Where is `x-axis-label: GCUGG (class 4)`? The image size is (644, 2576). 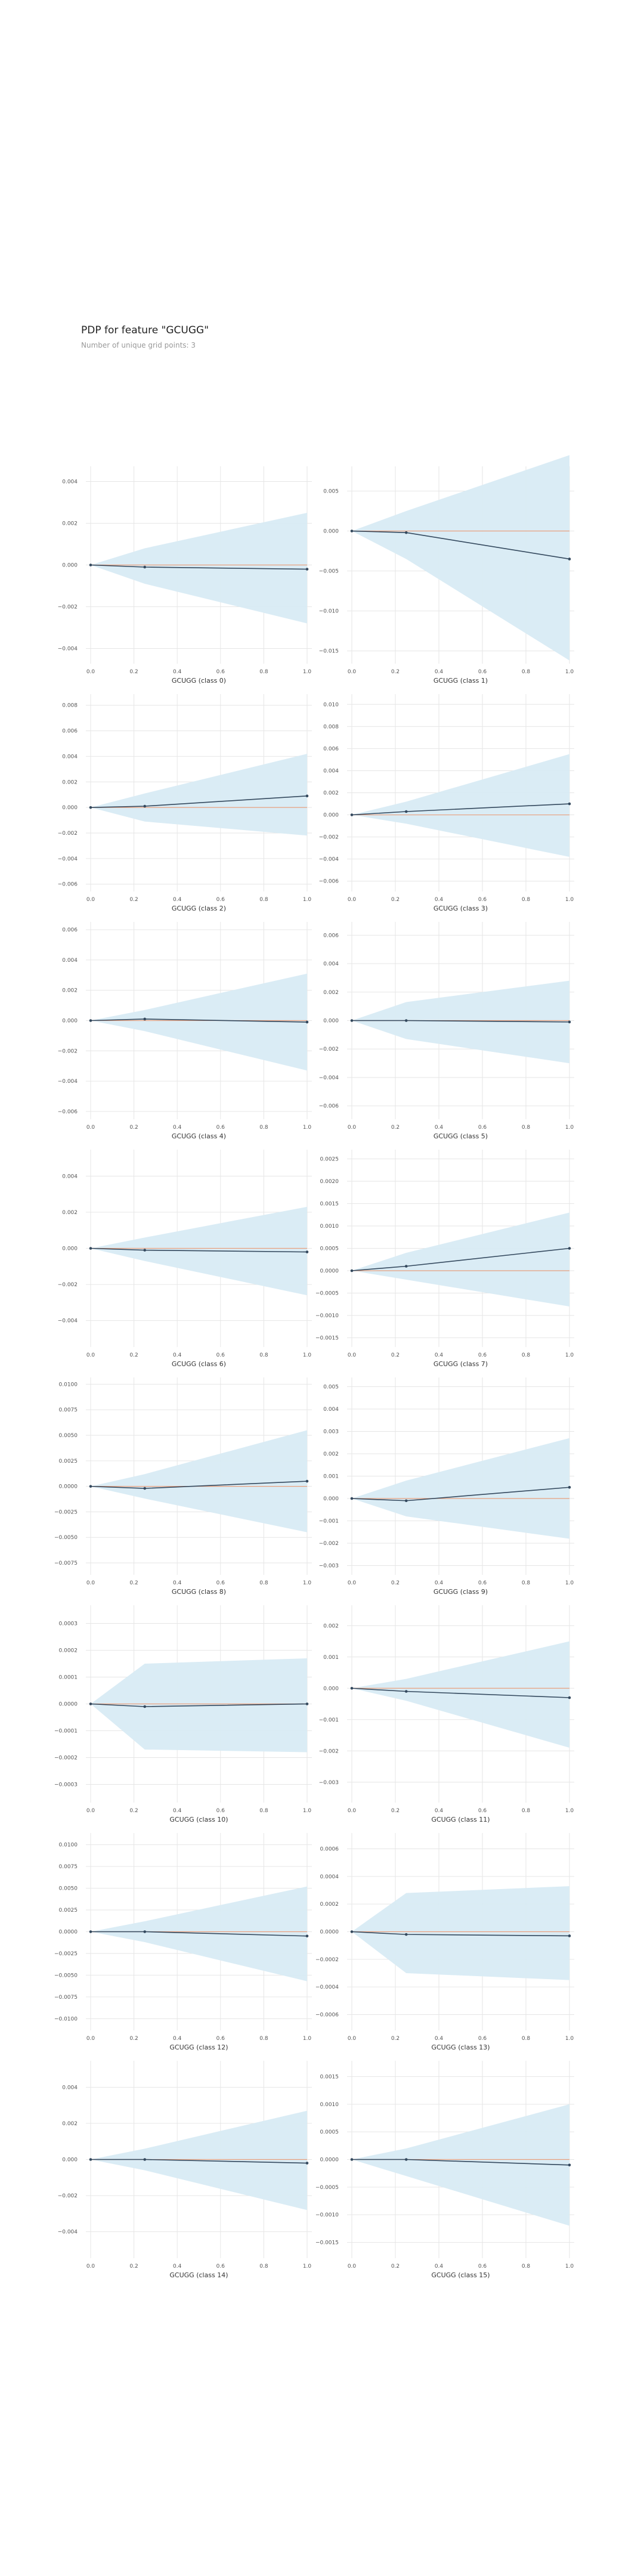 x-axis-label: GCUGG (class 4) is located at coordinates (199, 1136).